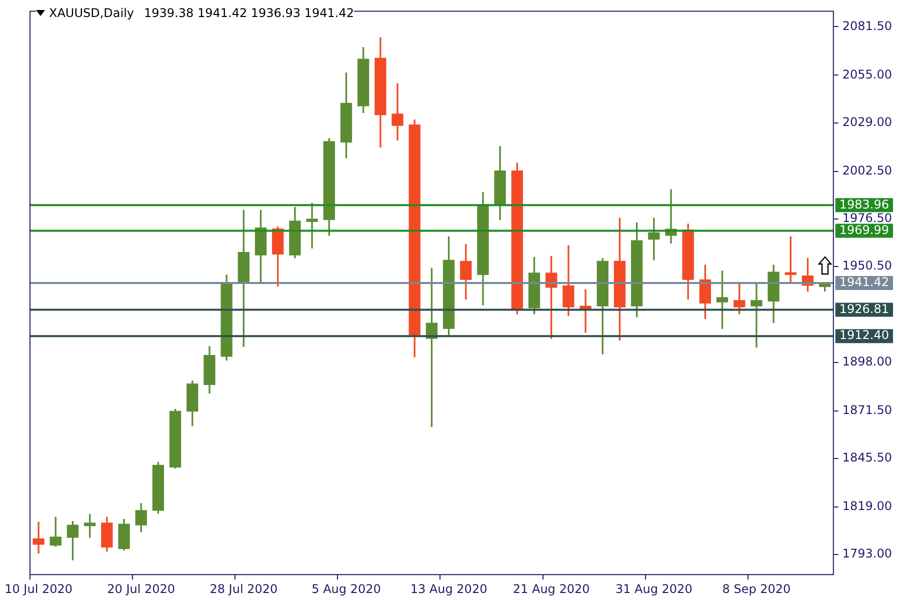 Image resolution: width=900 pixels, height=600 pixels. I want to click on x-tick-label: 31 Aug 2020, so click(653, 589).